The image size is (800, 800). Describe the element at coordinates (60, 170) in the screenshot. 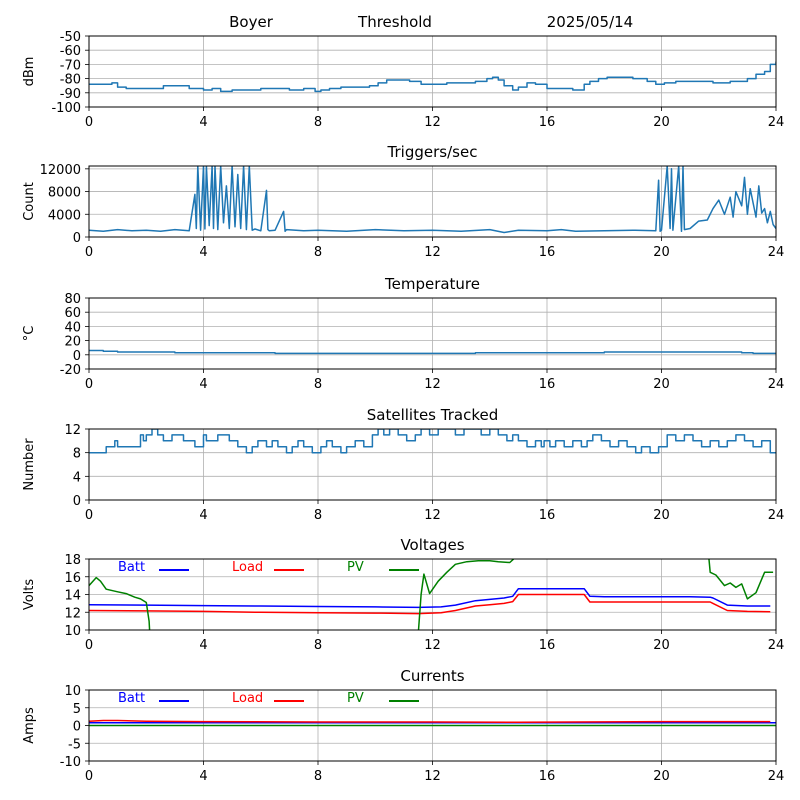

I see `y-tick-label: 12000` at that location.